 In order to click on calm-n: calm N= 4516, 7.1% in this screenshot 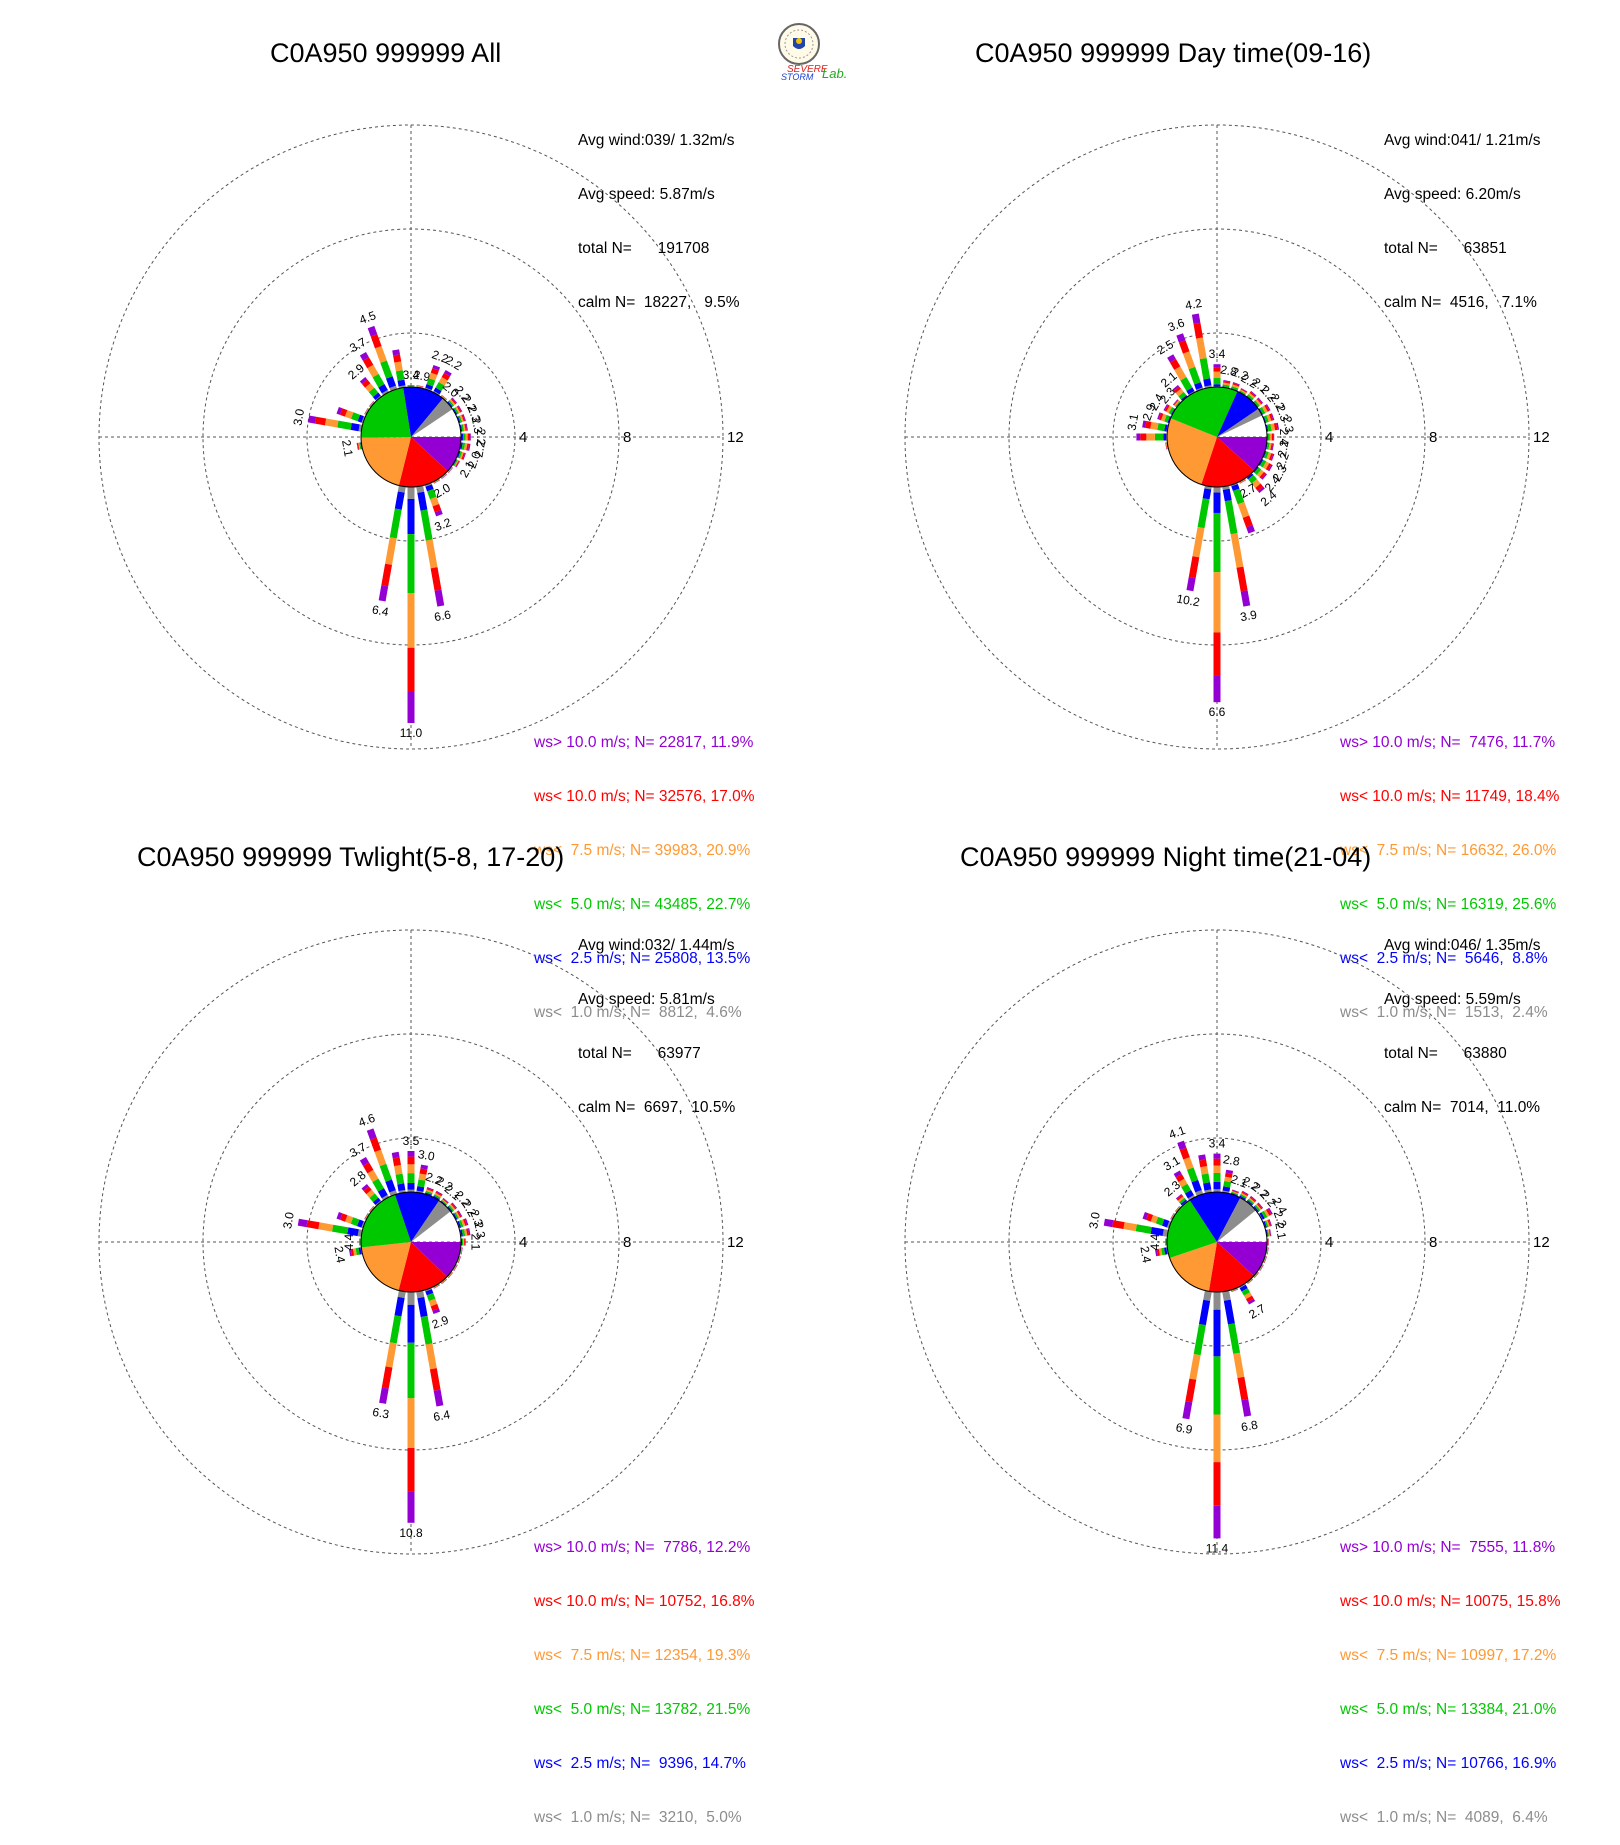, I will do `click(1462, 303)`.